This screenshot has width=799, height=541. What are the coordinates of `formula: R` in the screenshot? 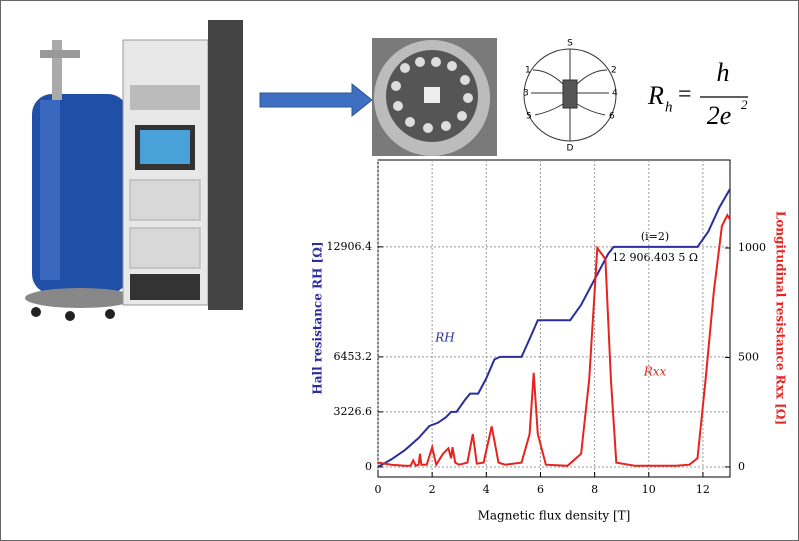 It's located at (655, 95).